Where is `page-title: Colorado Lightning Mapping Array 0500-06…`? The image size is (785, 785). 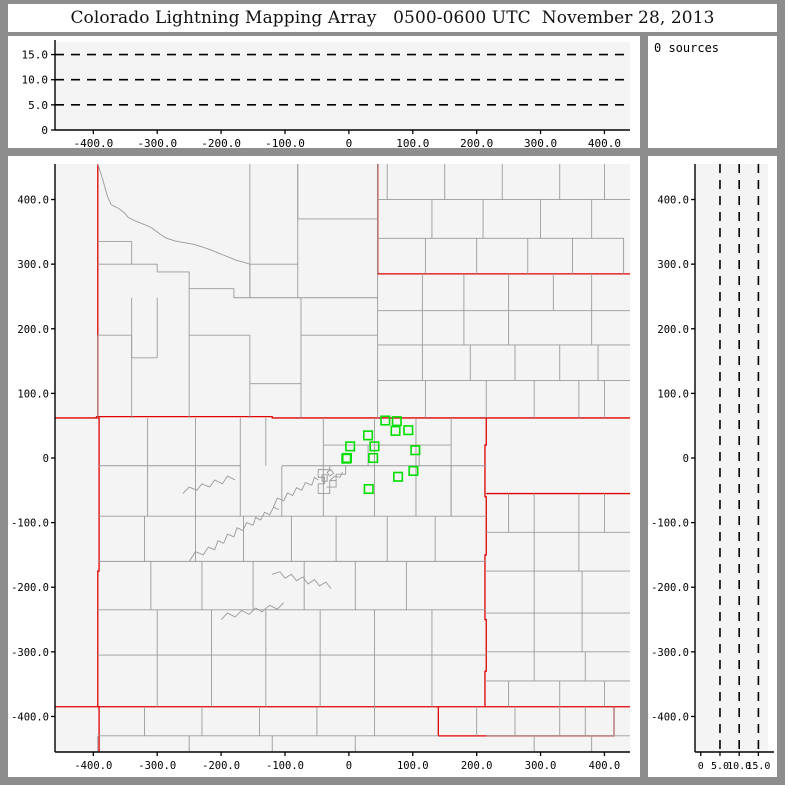 page-title: Colorado Lightning Mapping Array 0500-06… is located at coordinates (392, 18).